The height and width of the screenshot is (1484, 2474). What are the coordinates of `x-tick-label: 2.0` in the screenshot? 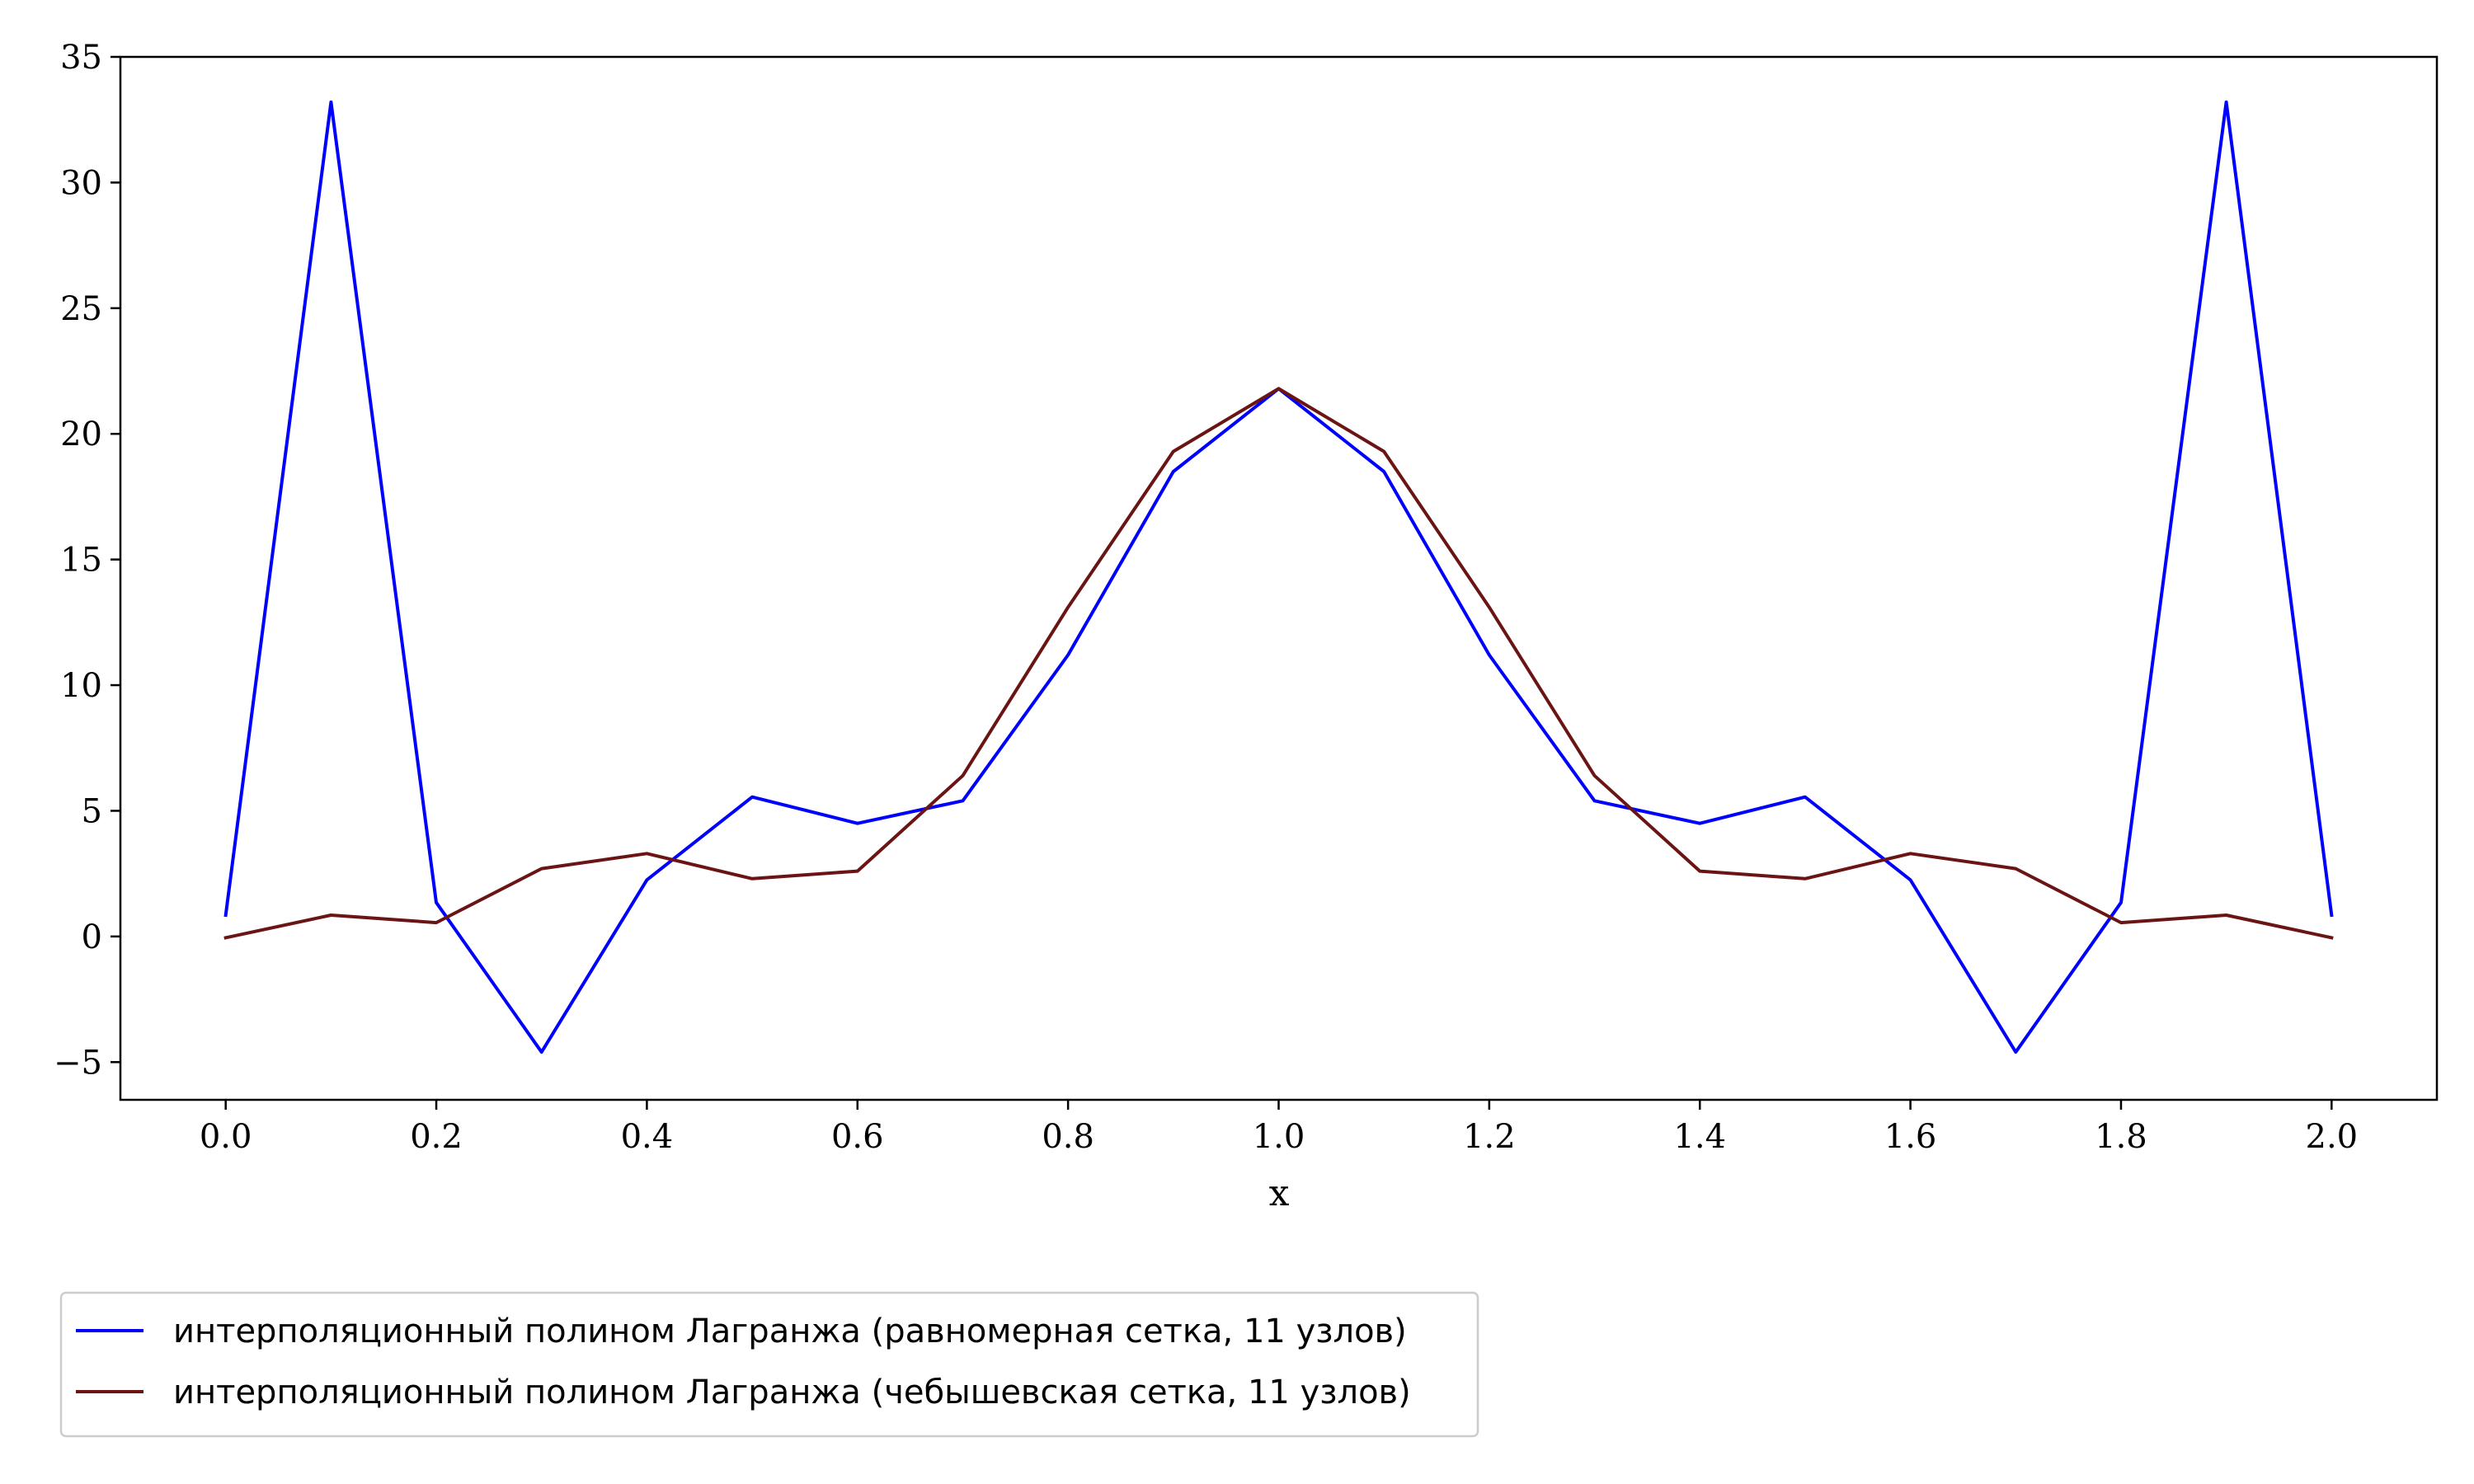 It's located at (2332, 1137).